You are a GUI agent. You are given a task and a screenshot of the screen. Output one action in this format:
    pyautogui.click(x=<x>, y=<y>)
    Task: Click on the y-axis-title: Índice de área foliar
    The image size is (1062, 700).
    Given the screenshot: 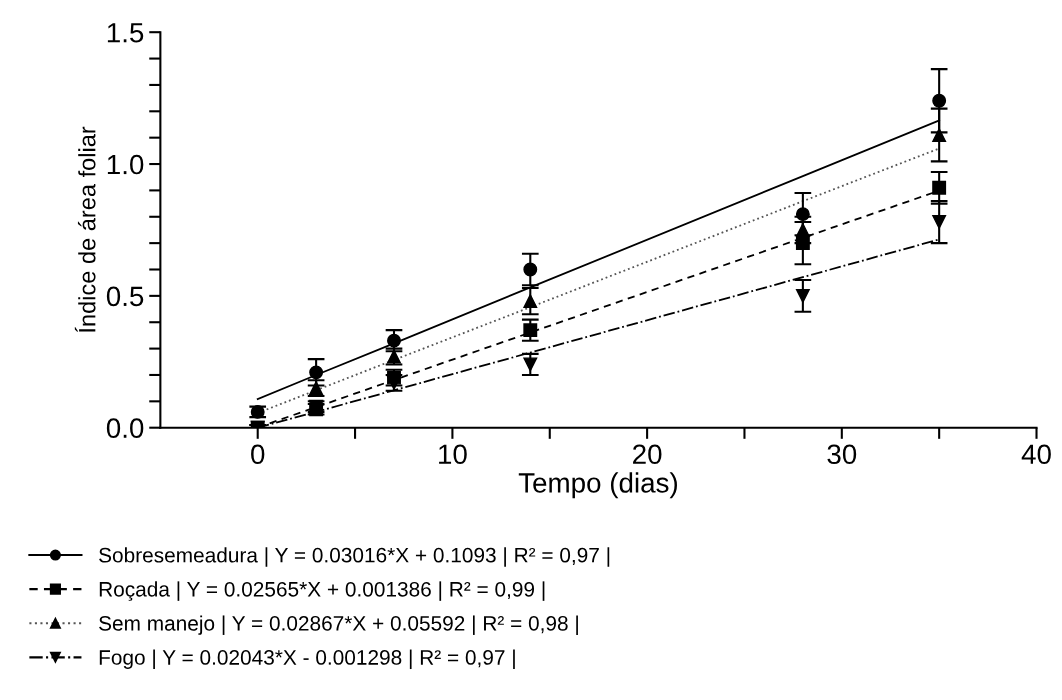 What is the action you would take?
    pyautogui.click(x=85, y=229)
    